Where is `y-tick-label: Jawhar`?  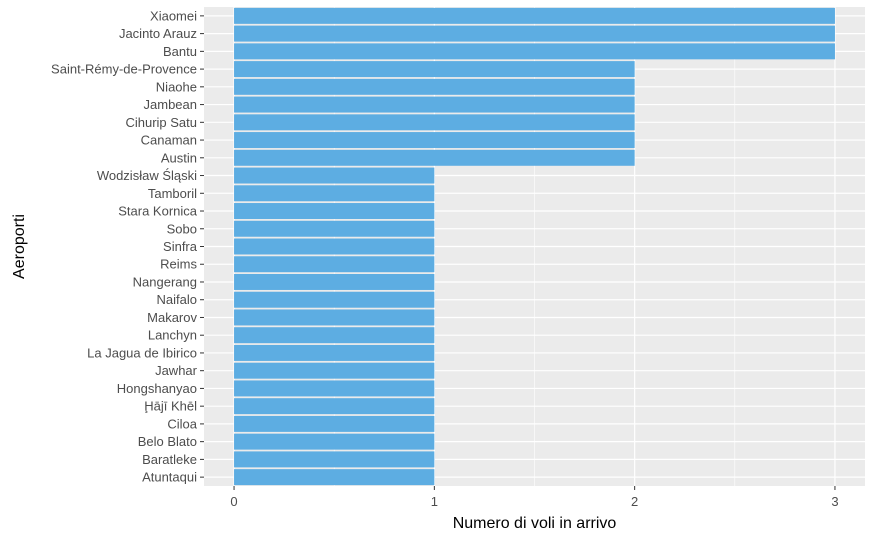 y-tick-label: Jawhar is located at coordinates (176, 370).